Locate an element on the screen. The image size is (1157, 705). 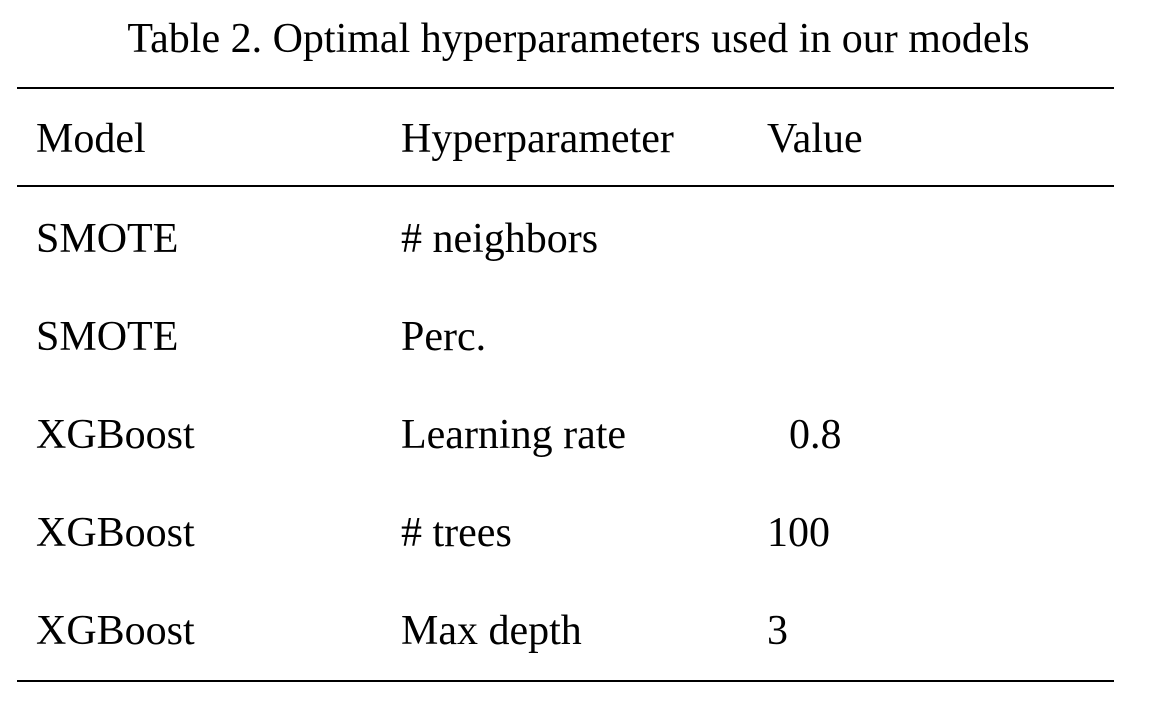
header-row: Model Hyperparameter Value is located at coordinates (578, 139).